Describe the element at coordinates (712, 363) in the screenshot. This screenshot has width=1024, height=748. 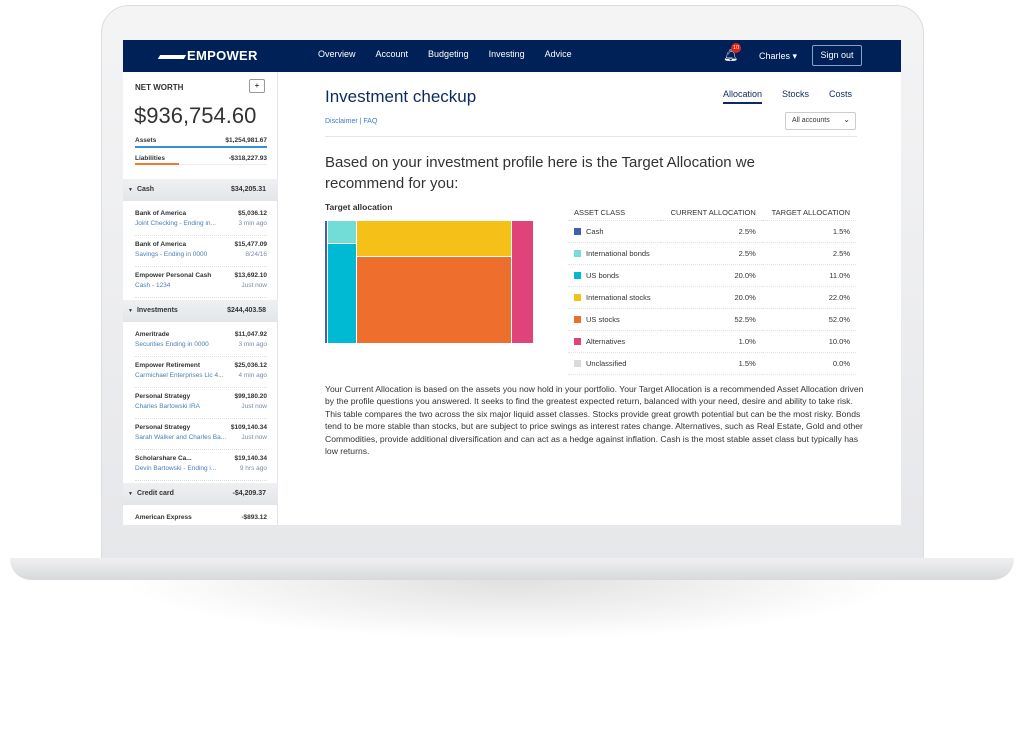
I see `allocation-row: Unclassified 1.5% 0.0%` at that location.